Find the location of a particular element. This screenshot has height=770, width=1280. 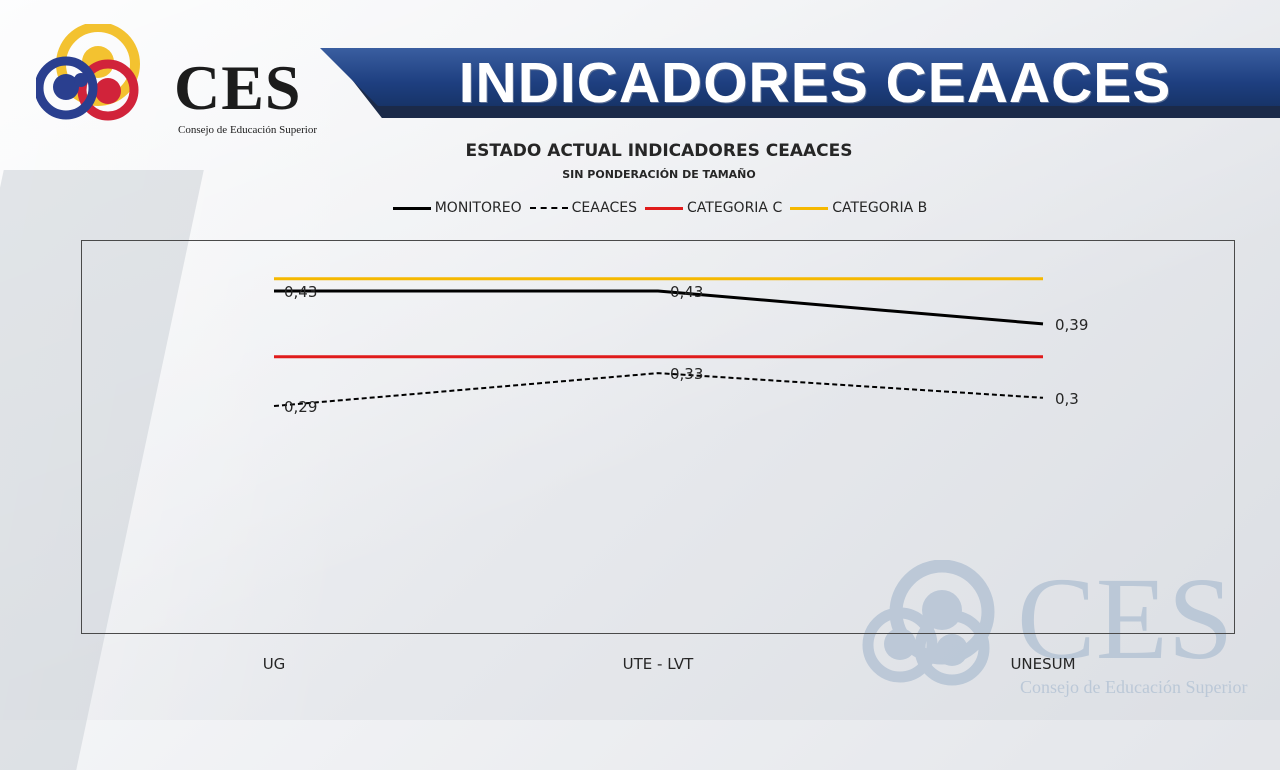

legend-label-monitoreo: MONITOREO is located at coordinates (478, 208).